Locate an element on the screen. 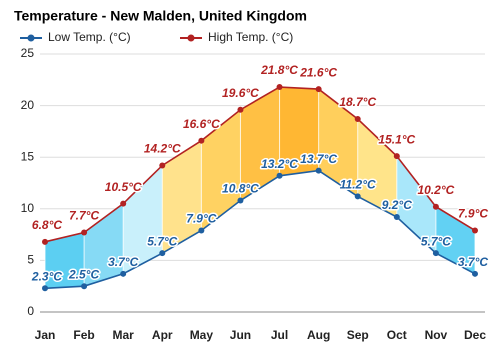  x-tick-label: Jul is located at coordinates (279, 335).